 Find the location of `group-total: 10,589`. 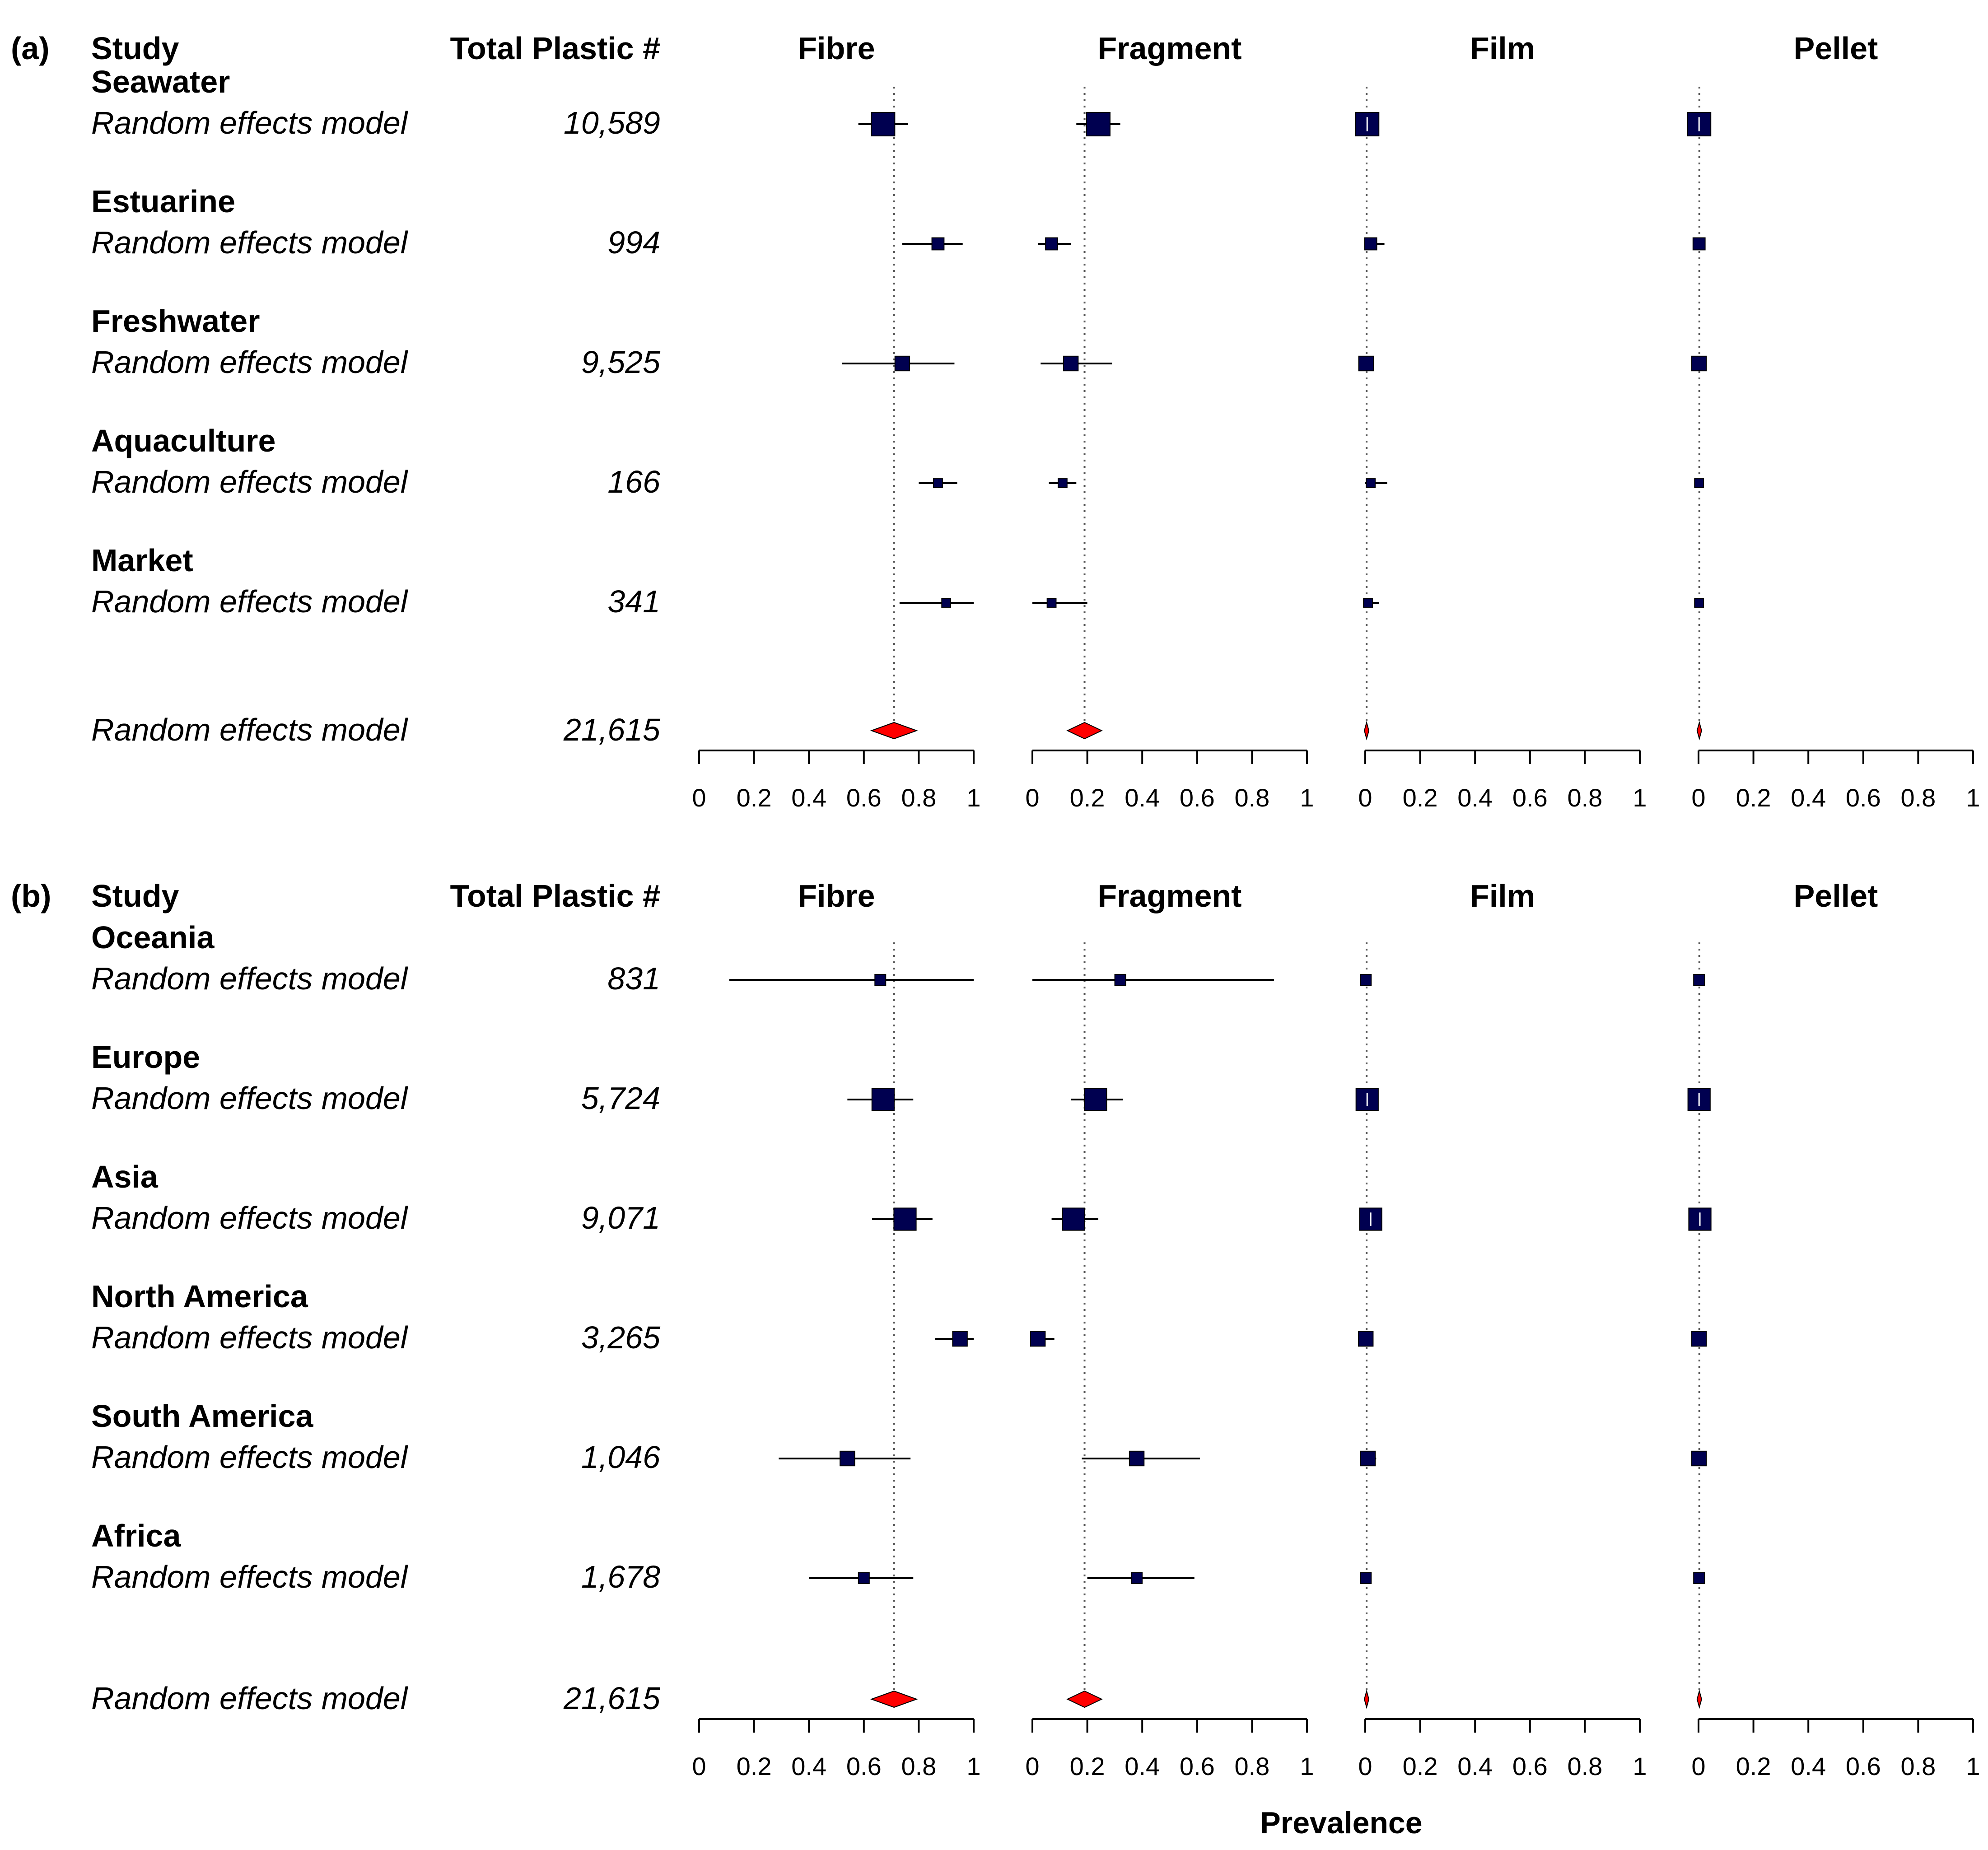

group-total: 10,589 is located at coordinates (612, 122).